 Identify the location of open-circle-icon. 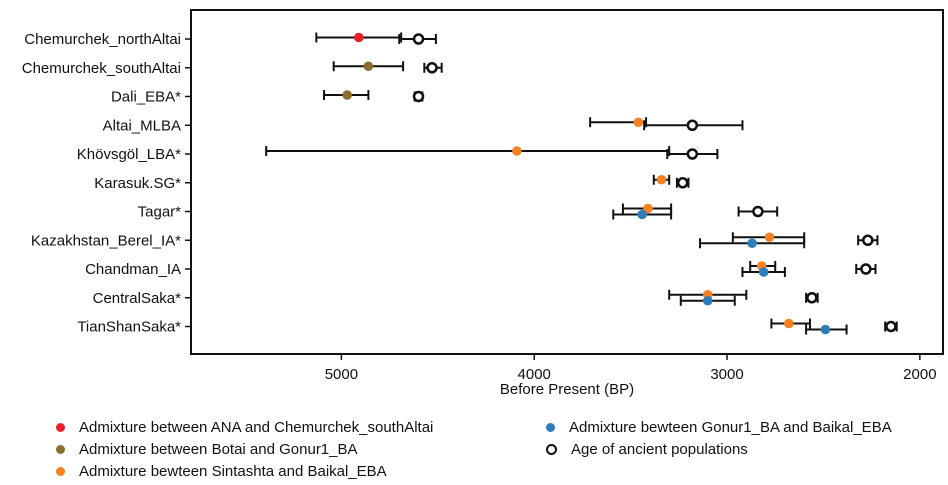
(551, 449).